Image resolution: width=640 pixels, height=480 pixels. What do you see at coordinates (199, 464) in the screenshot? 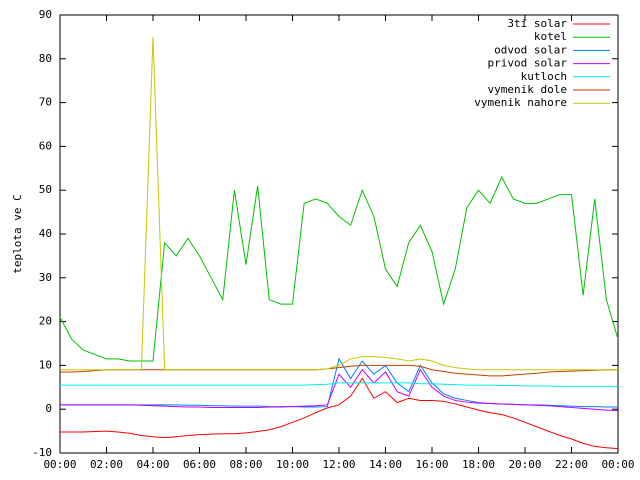
I see `x-tick-label: 06:00` at bounding box center [199, 464].